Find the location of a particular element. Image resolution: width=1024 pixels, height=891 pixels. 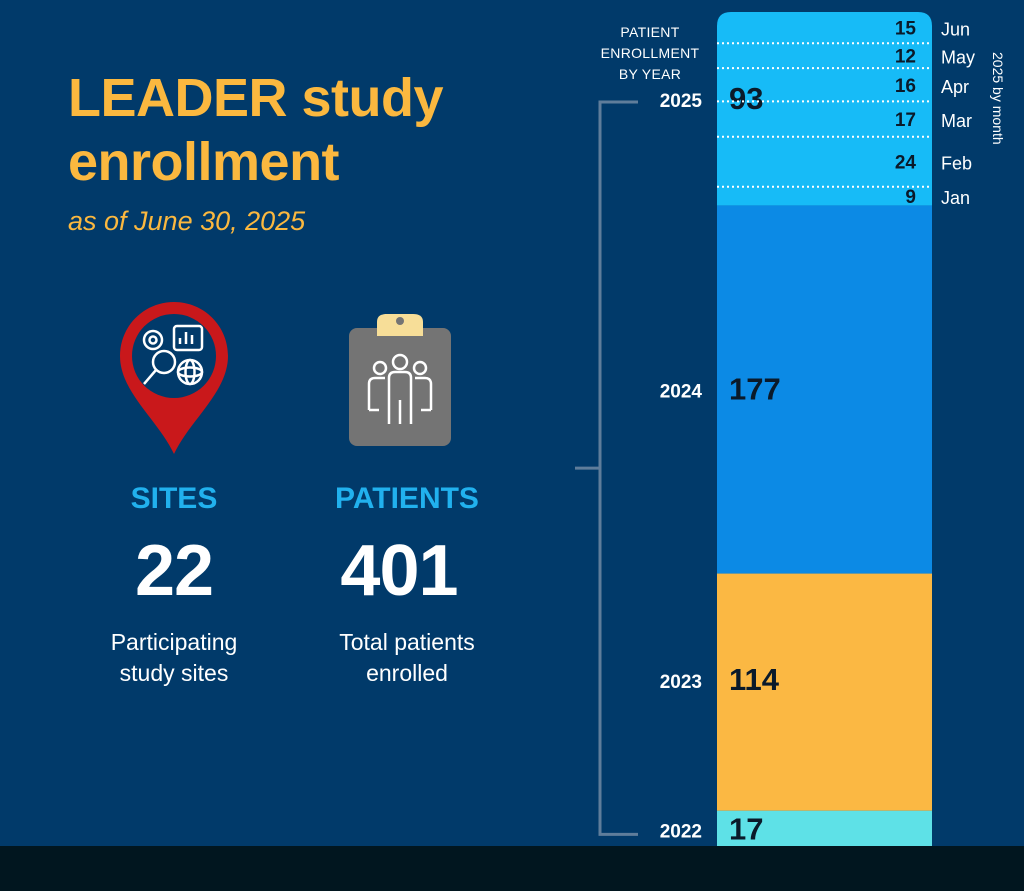

page-title: LEADER study enrollment is located at coordinates (256, 130).